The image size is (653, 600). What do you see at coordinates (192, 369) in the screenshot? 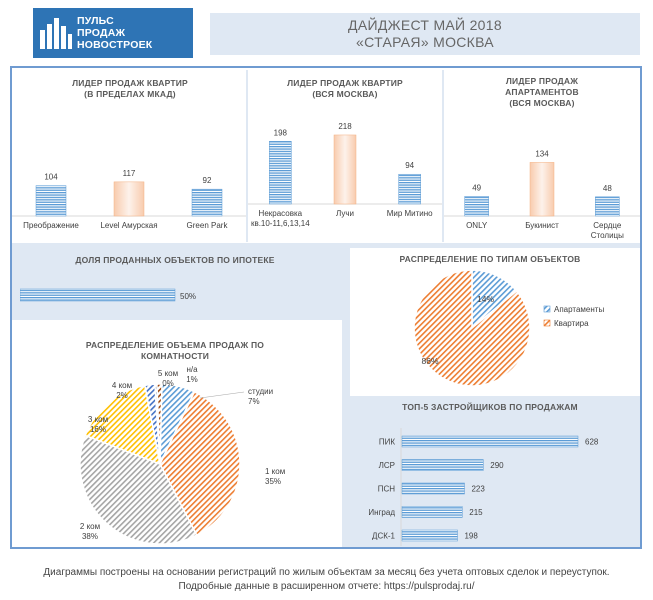
I see `slice-category-label-6: н/а` at bounding box center [192, 369].